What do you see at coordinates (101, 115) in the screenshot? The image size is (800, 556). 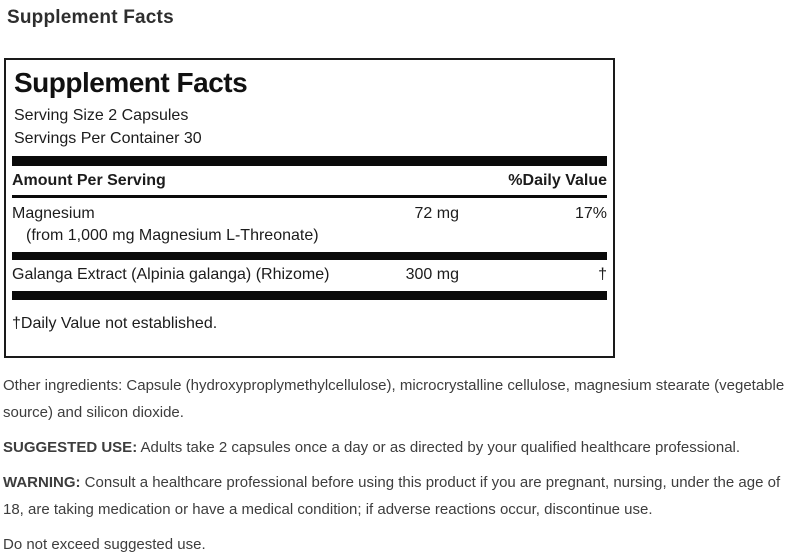 I see `serving-size: Serving Size 2 Capsules` at bounding box center [101, 115].